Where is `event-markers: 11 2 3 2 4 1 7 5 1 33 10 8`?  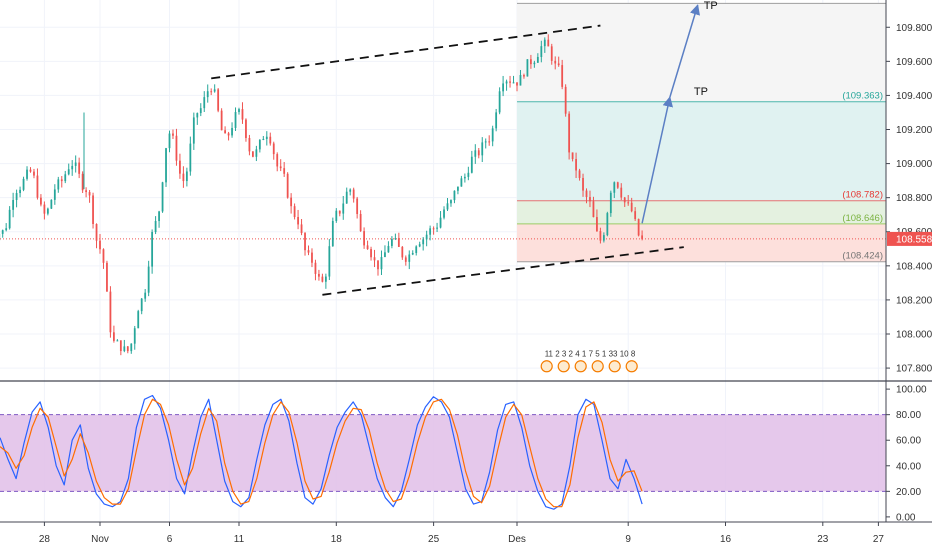 event-markers: 11 2 3 2 4 1 7 5 1 33 10 8 is located at coordinates (589, 361).